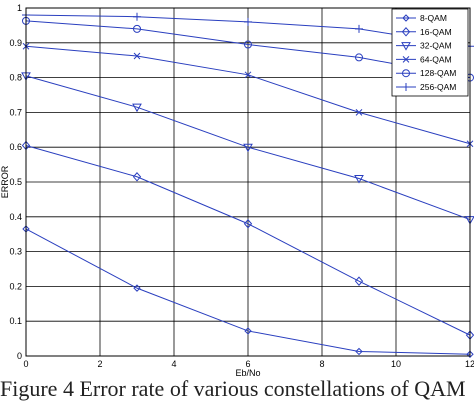 Image resolution: width=474 pixels, height=408 pixels. Describe the element at coordinates (321, 364) in the screenshot. I see `x-tick-label: 8` at that location.